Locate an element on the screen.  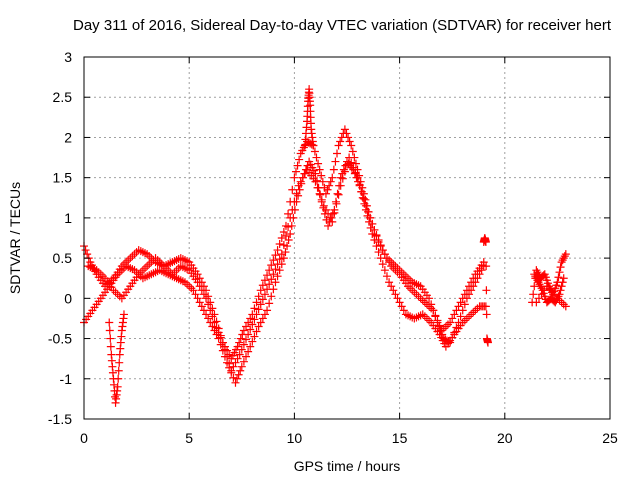
series-segment-22h is located at coordinates (549, 280).